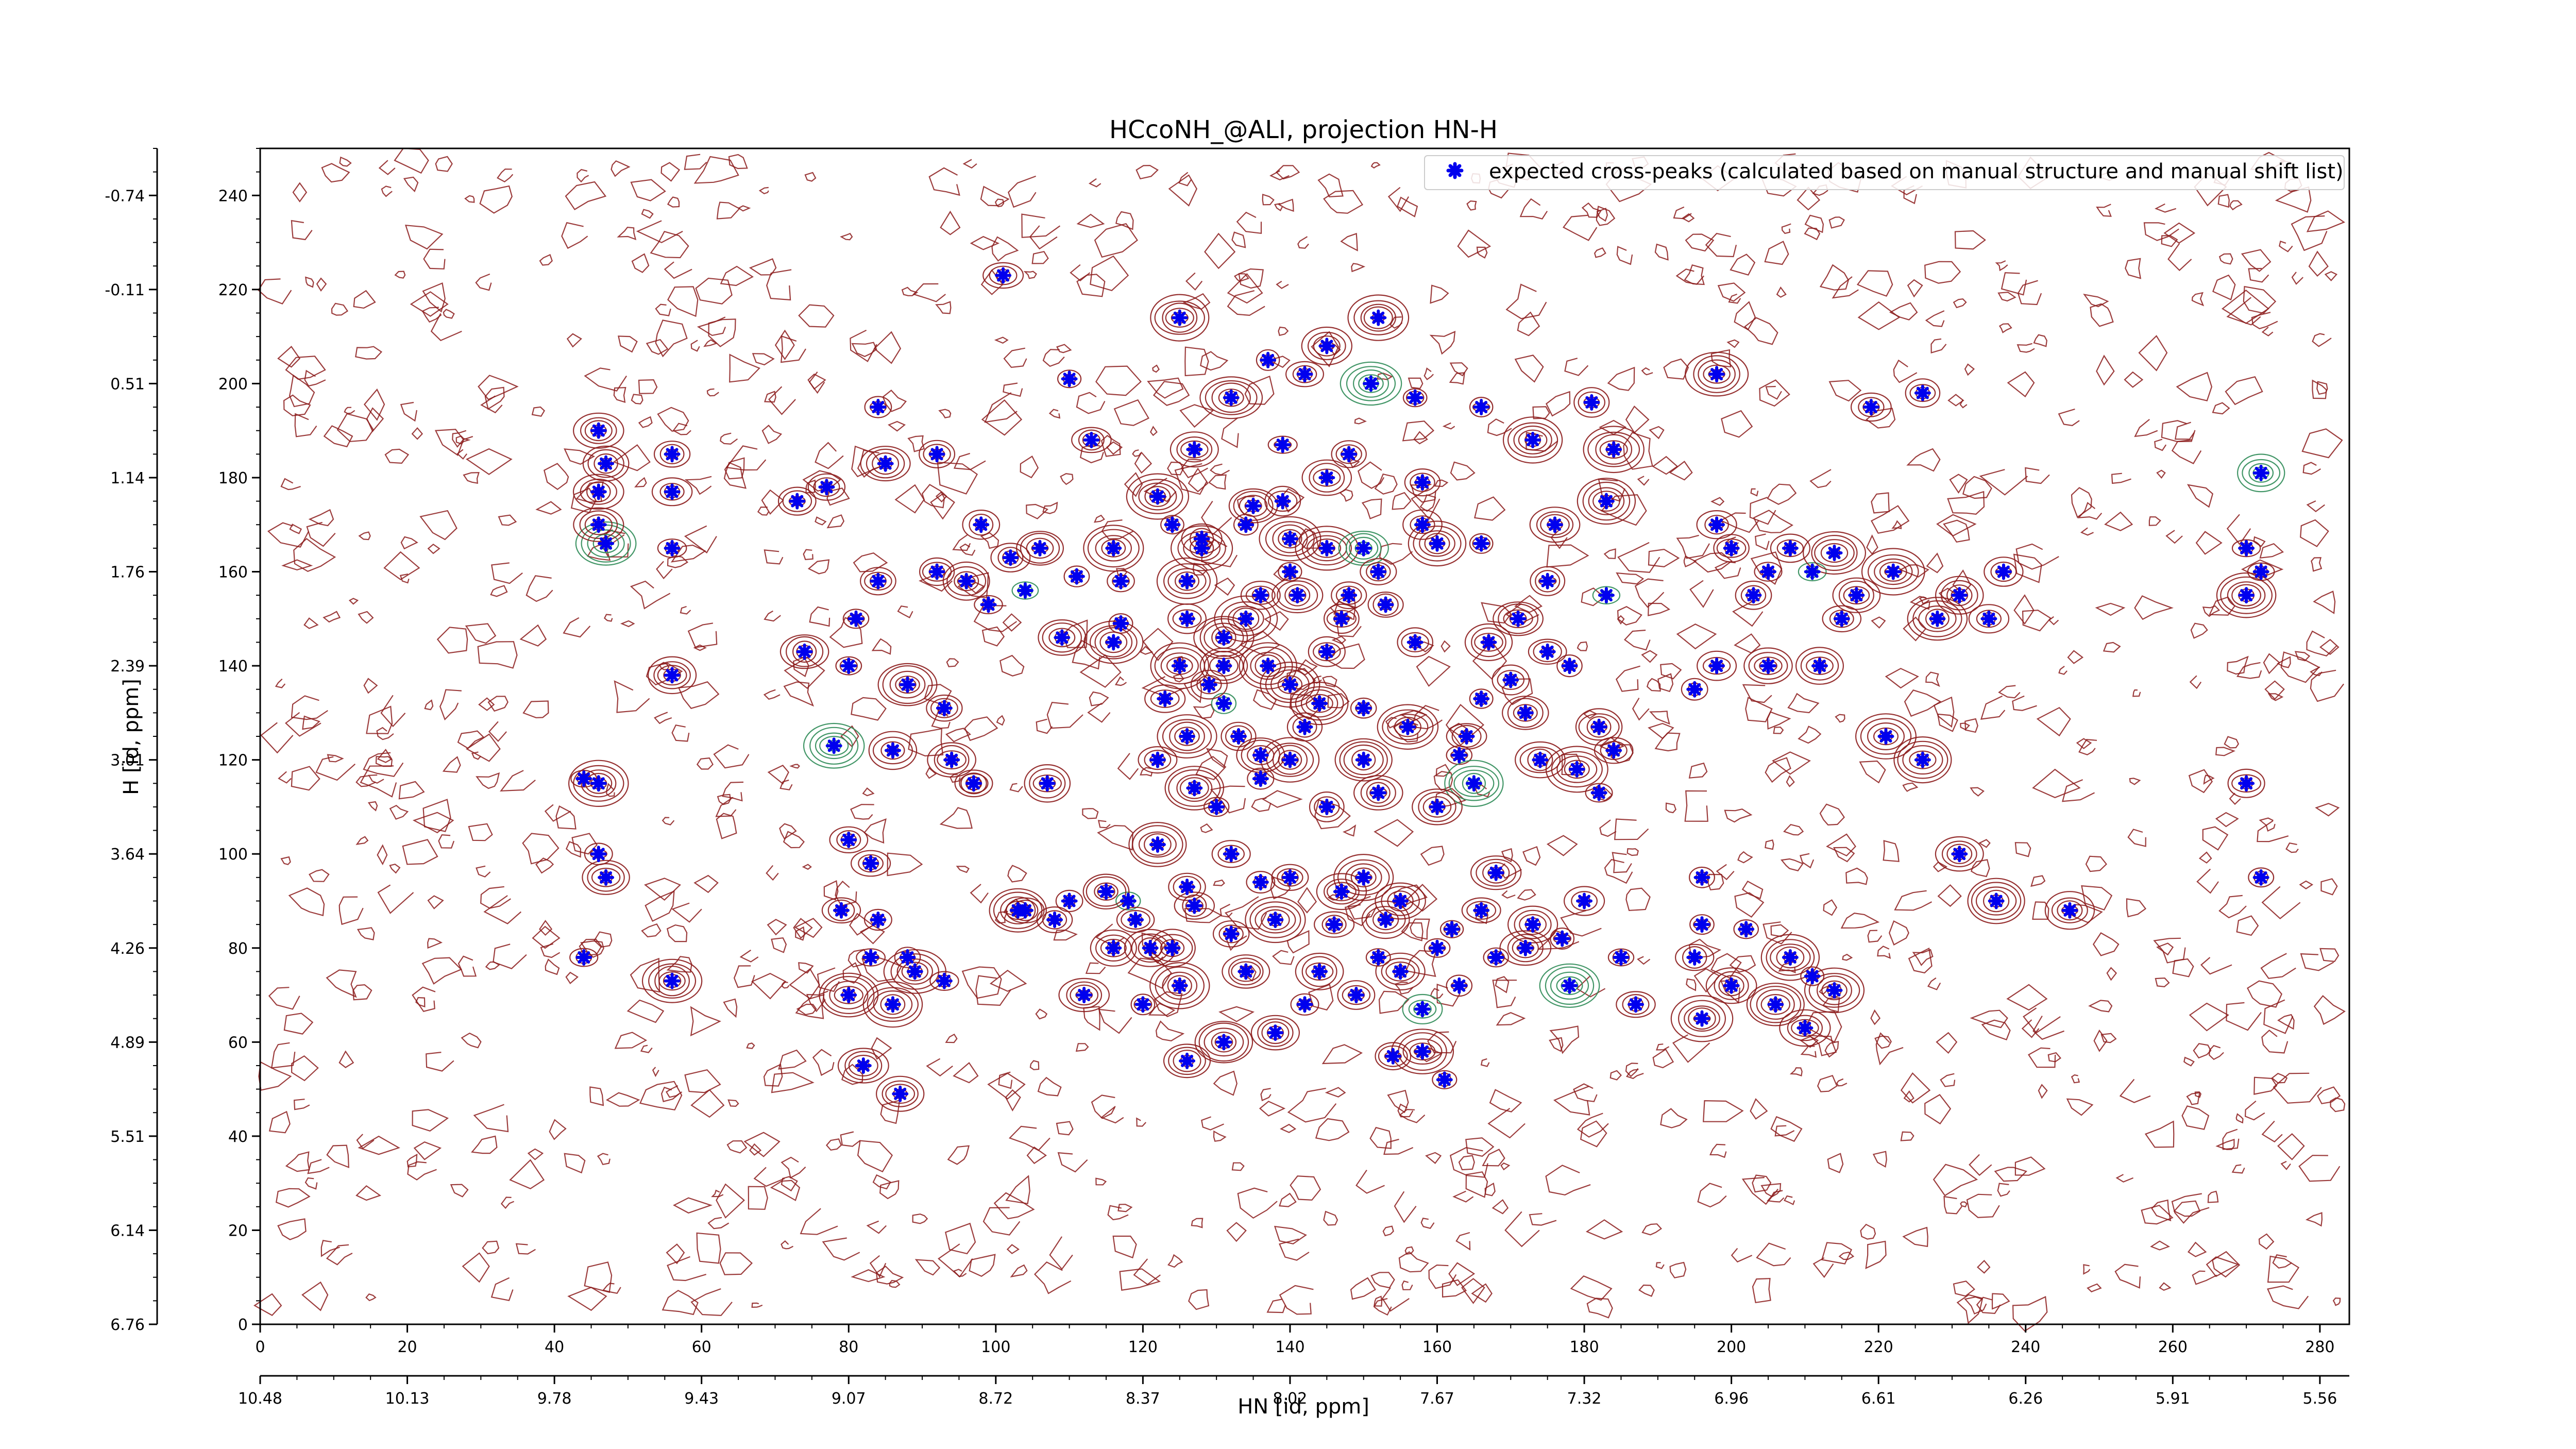 The image size is (2576, 1449). I want to click on y-index-tick-label: 100, so click(233, 855).